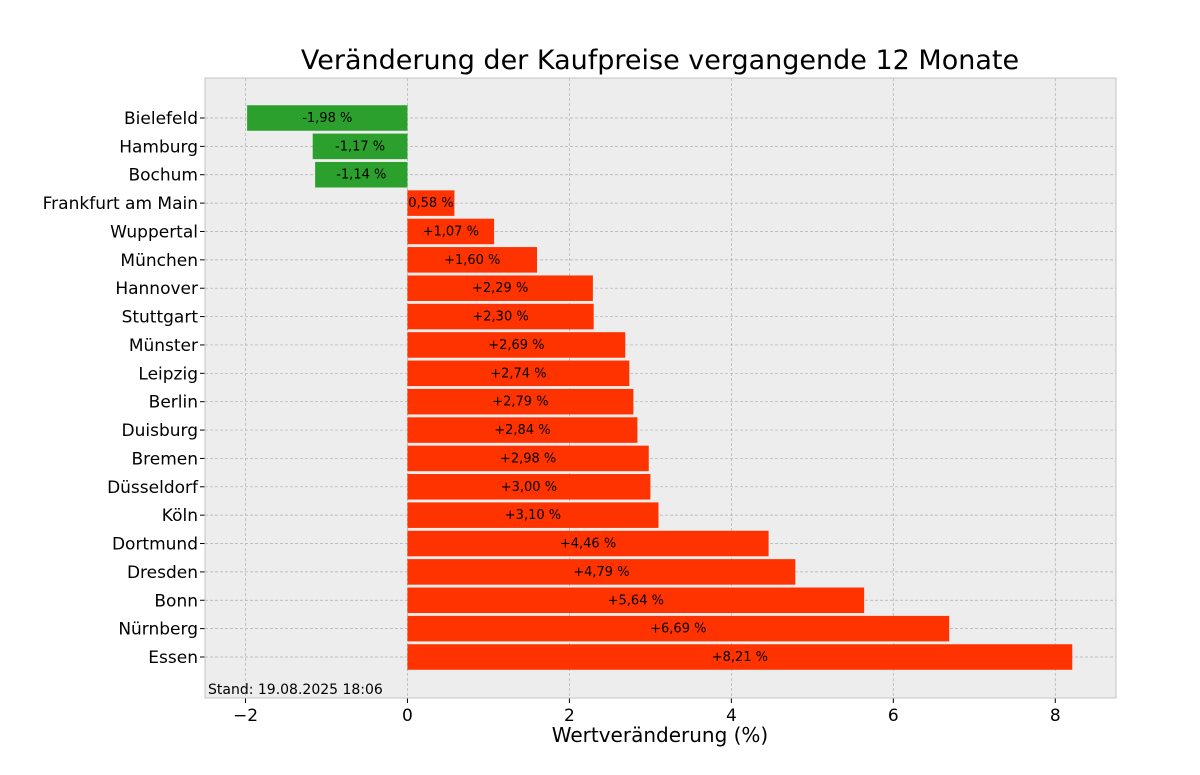 The image size is (1200, 775). I want to click on category-label: Bremen, so click(164, 459).